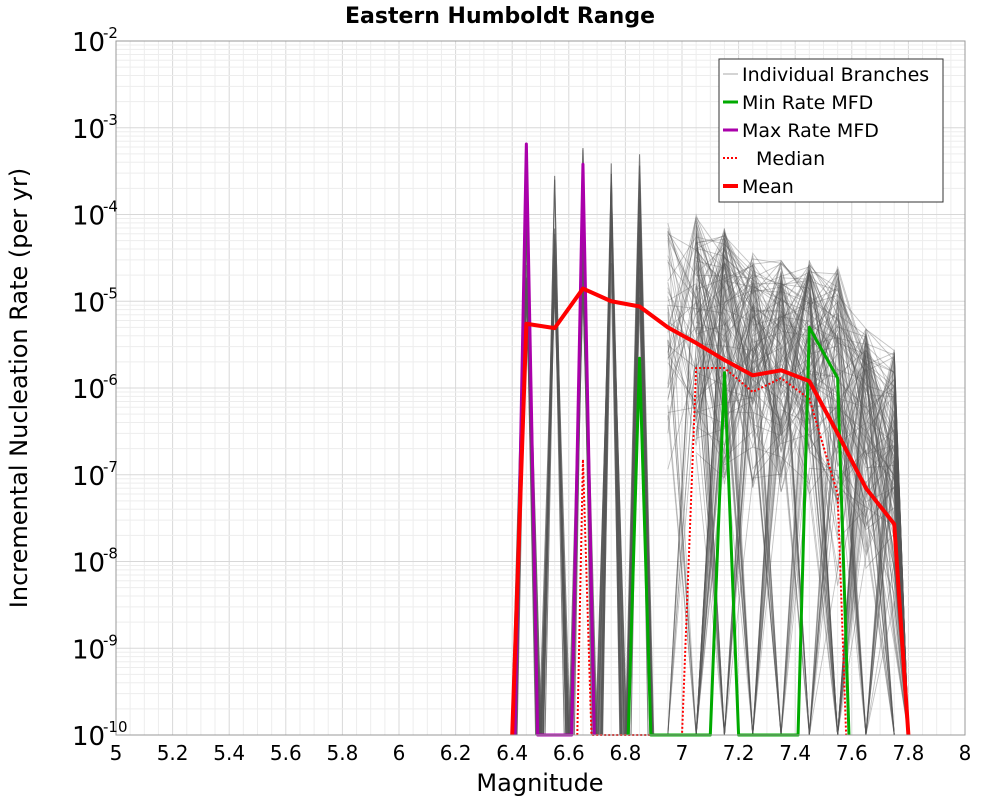 The width and height of the screenshot is (1000, 800). Describe the element at coordinates (539, 783) in the screenshot. I see `x-axis-label: Magnitude` at that location.